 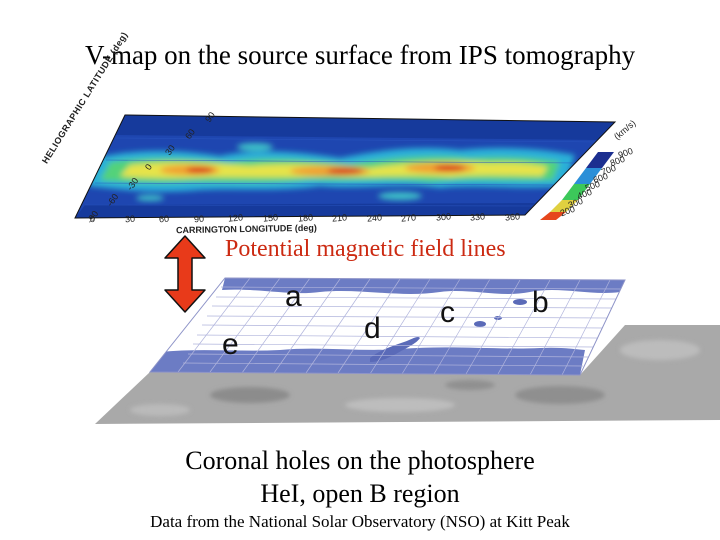 What do you see at coordinates (540, 302) in the screenshot?
I see `region-label-b: b` at bounding box center [540, 302].